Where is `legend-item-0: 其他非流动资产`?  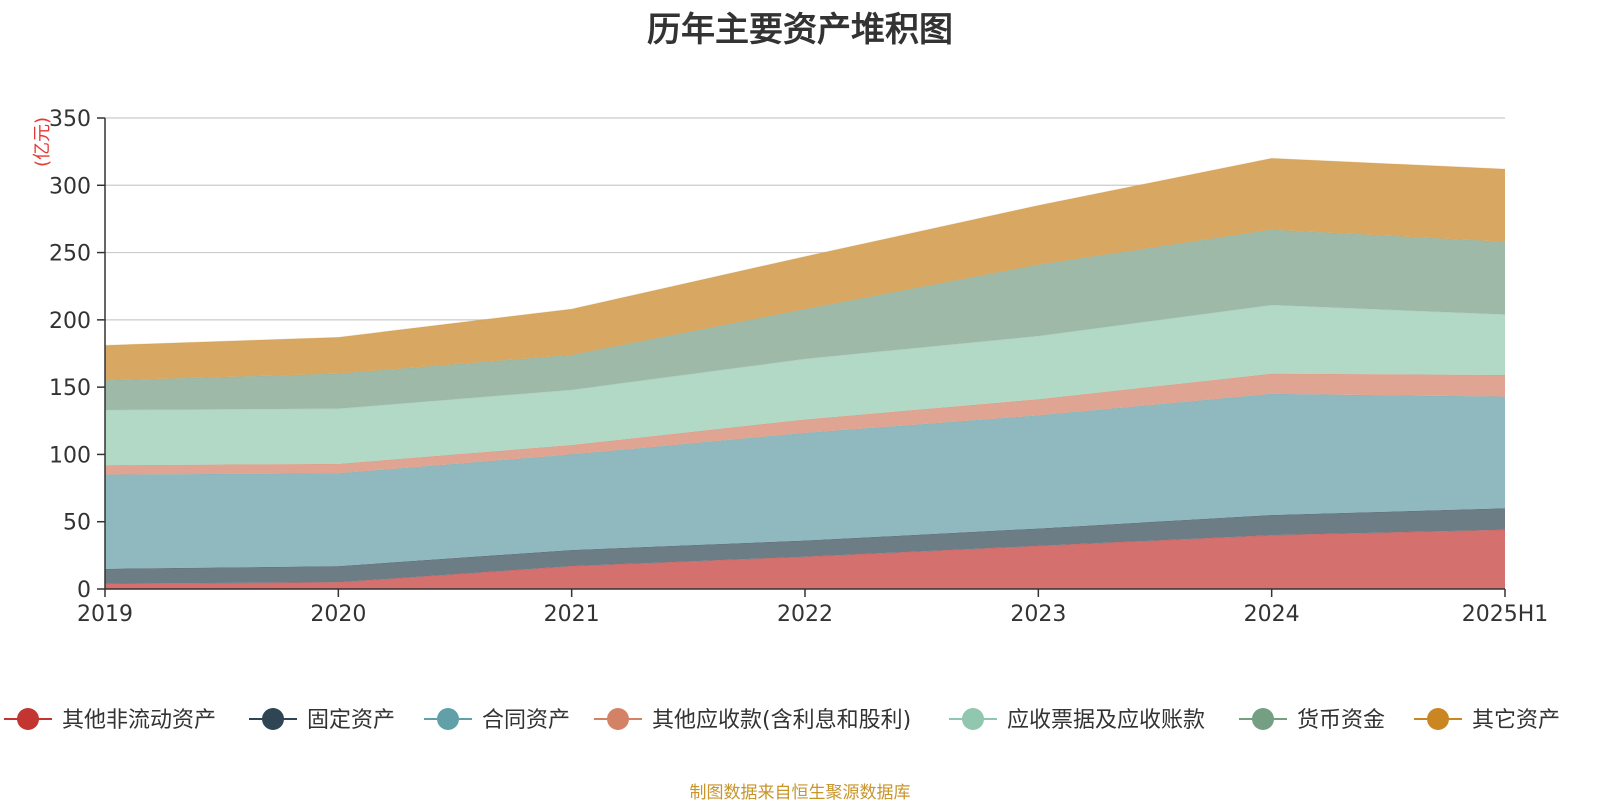 legend-item-0: 其他非流动资产 is located at coordinates (110, 720).